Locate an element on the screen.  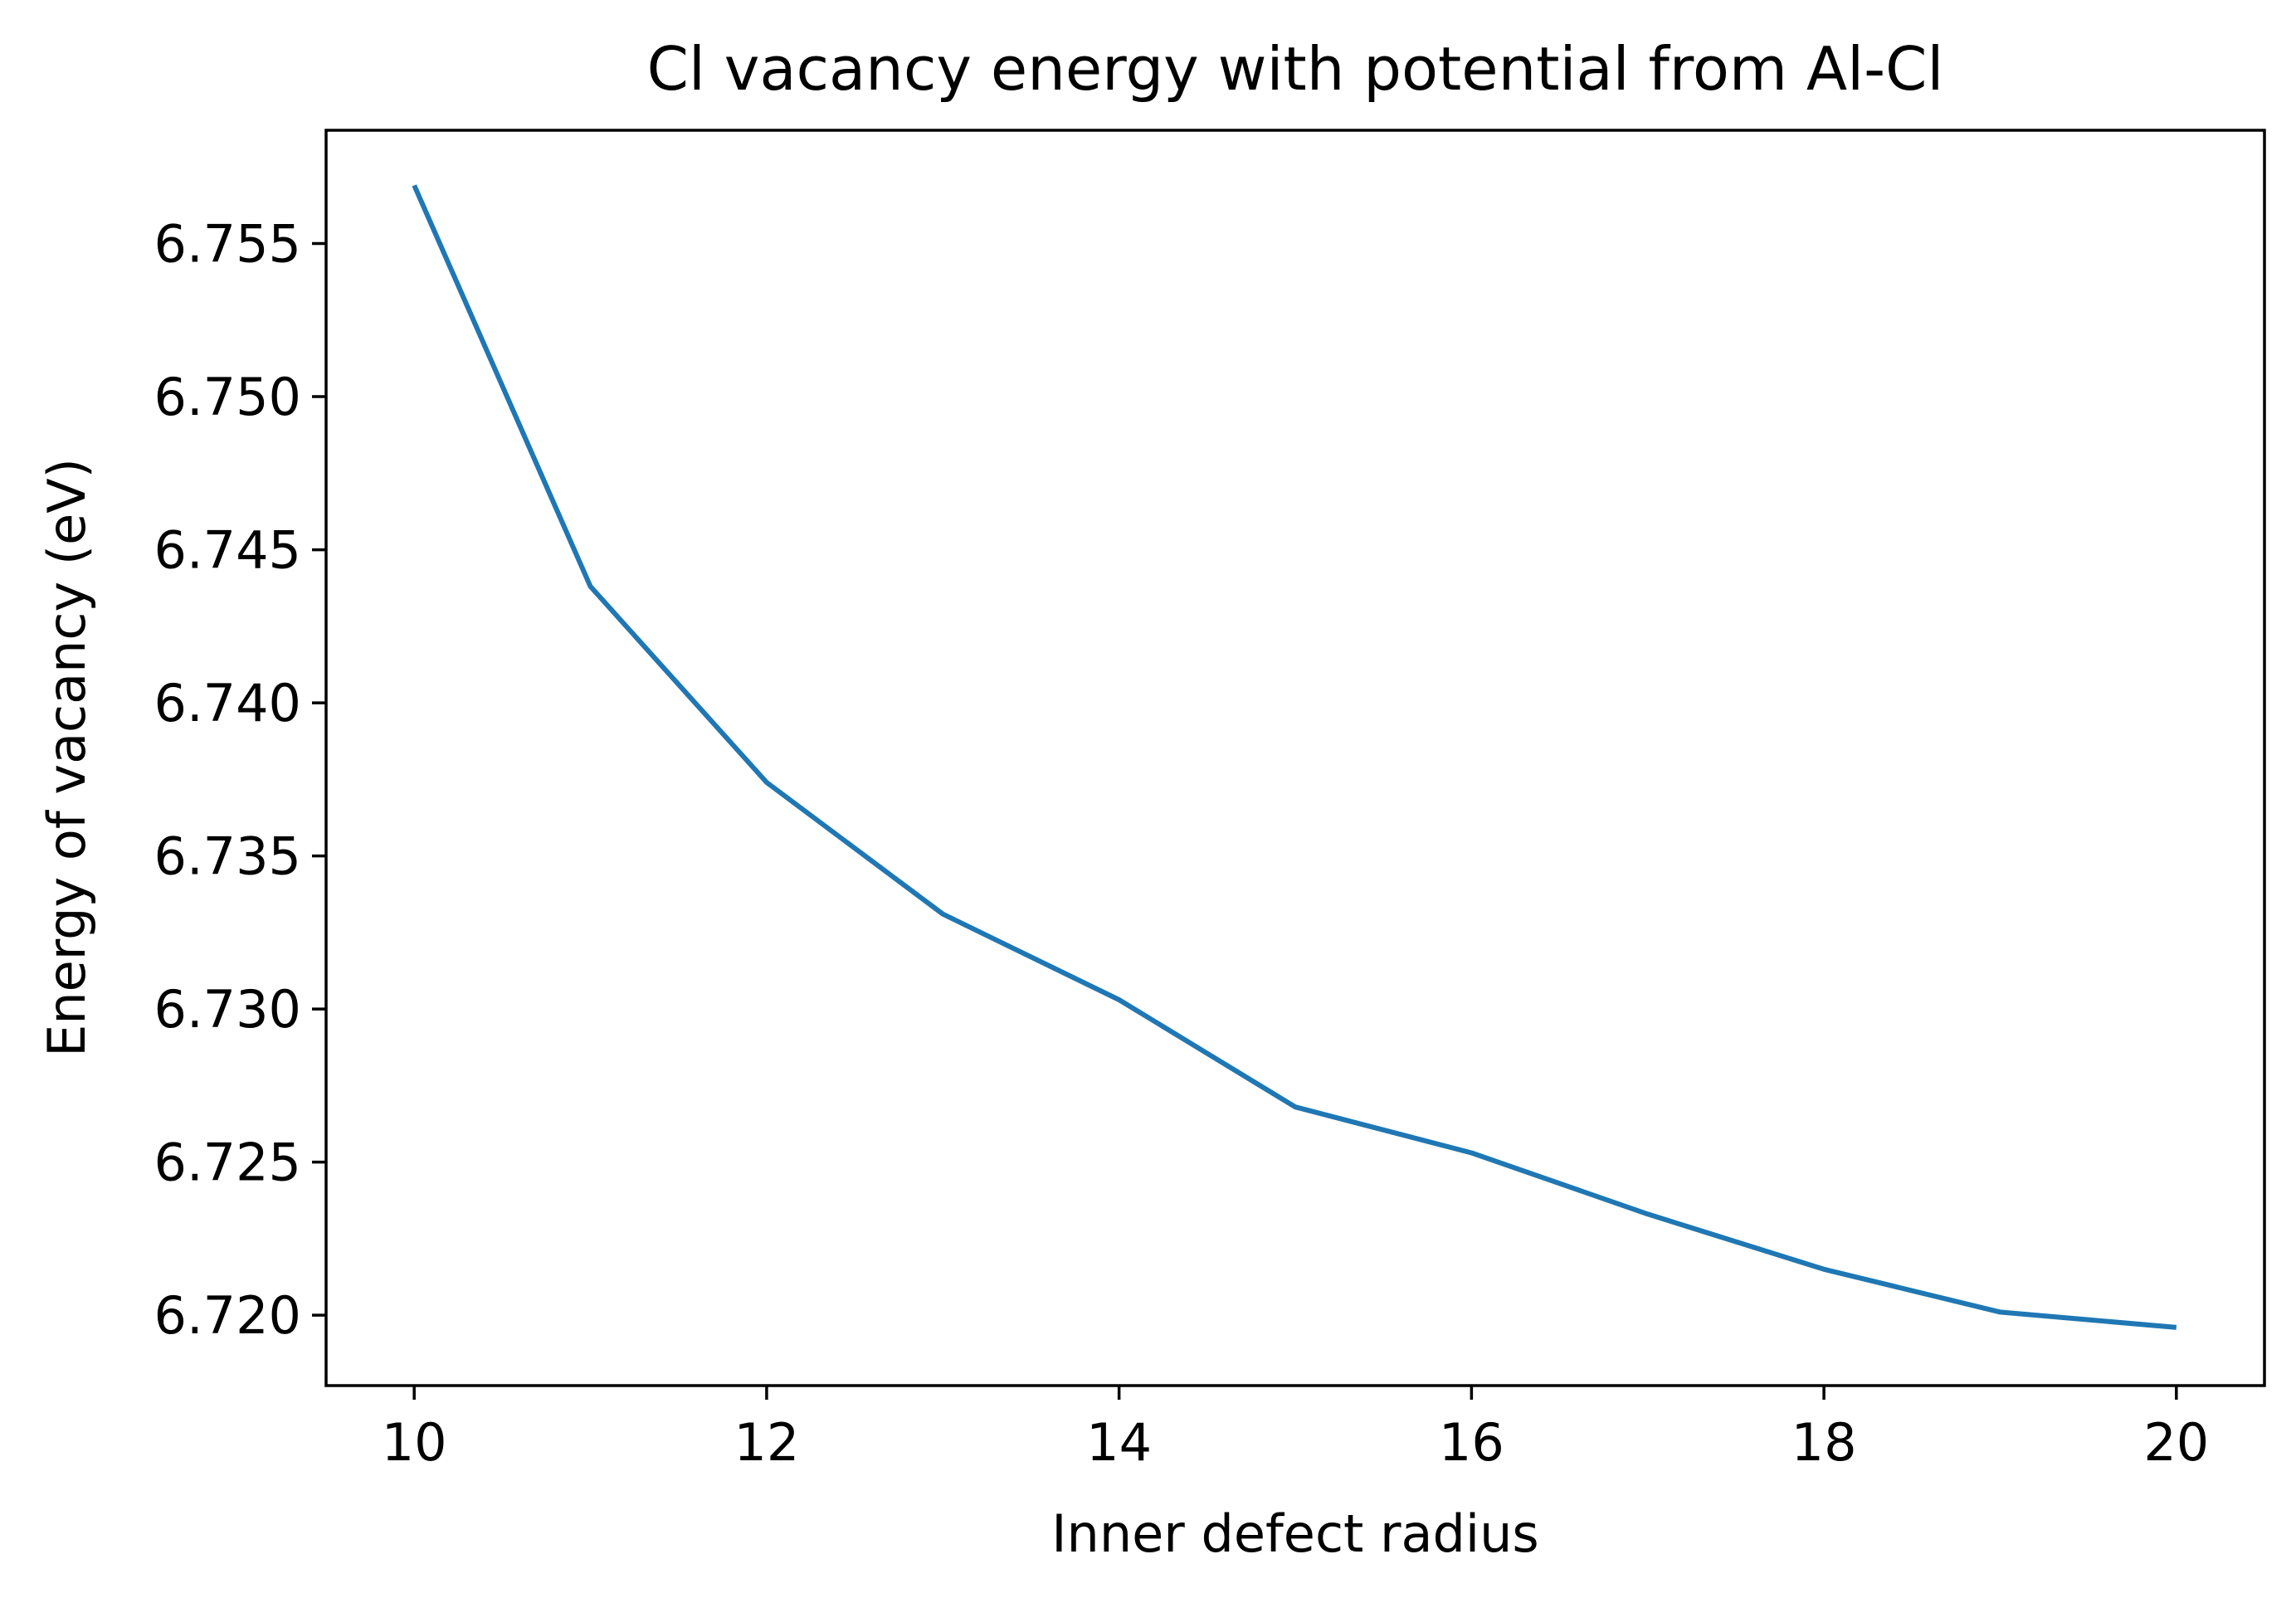
y-tick-label: 6.735 is located at coordinates (228, 856).